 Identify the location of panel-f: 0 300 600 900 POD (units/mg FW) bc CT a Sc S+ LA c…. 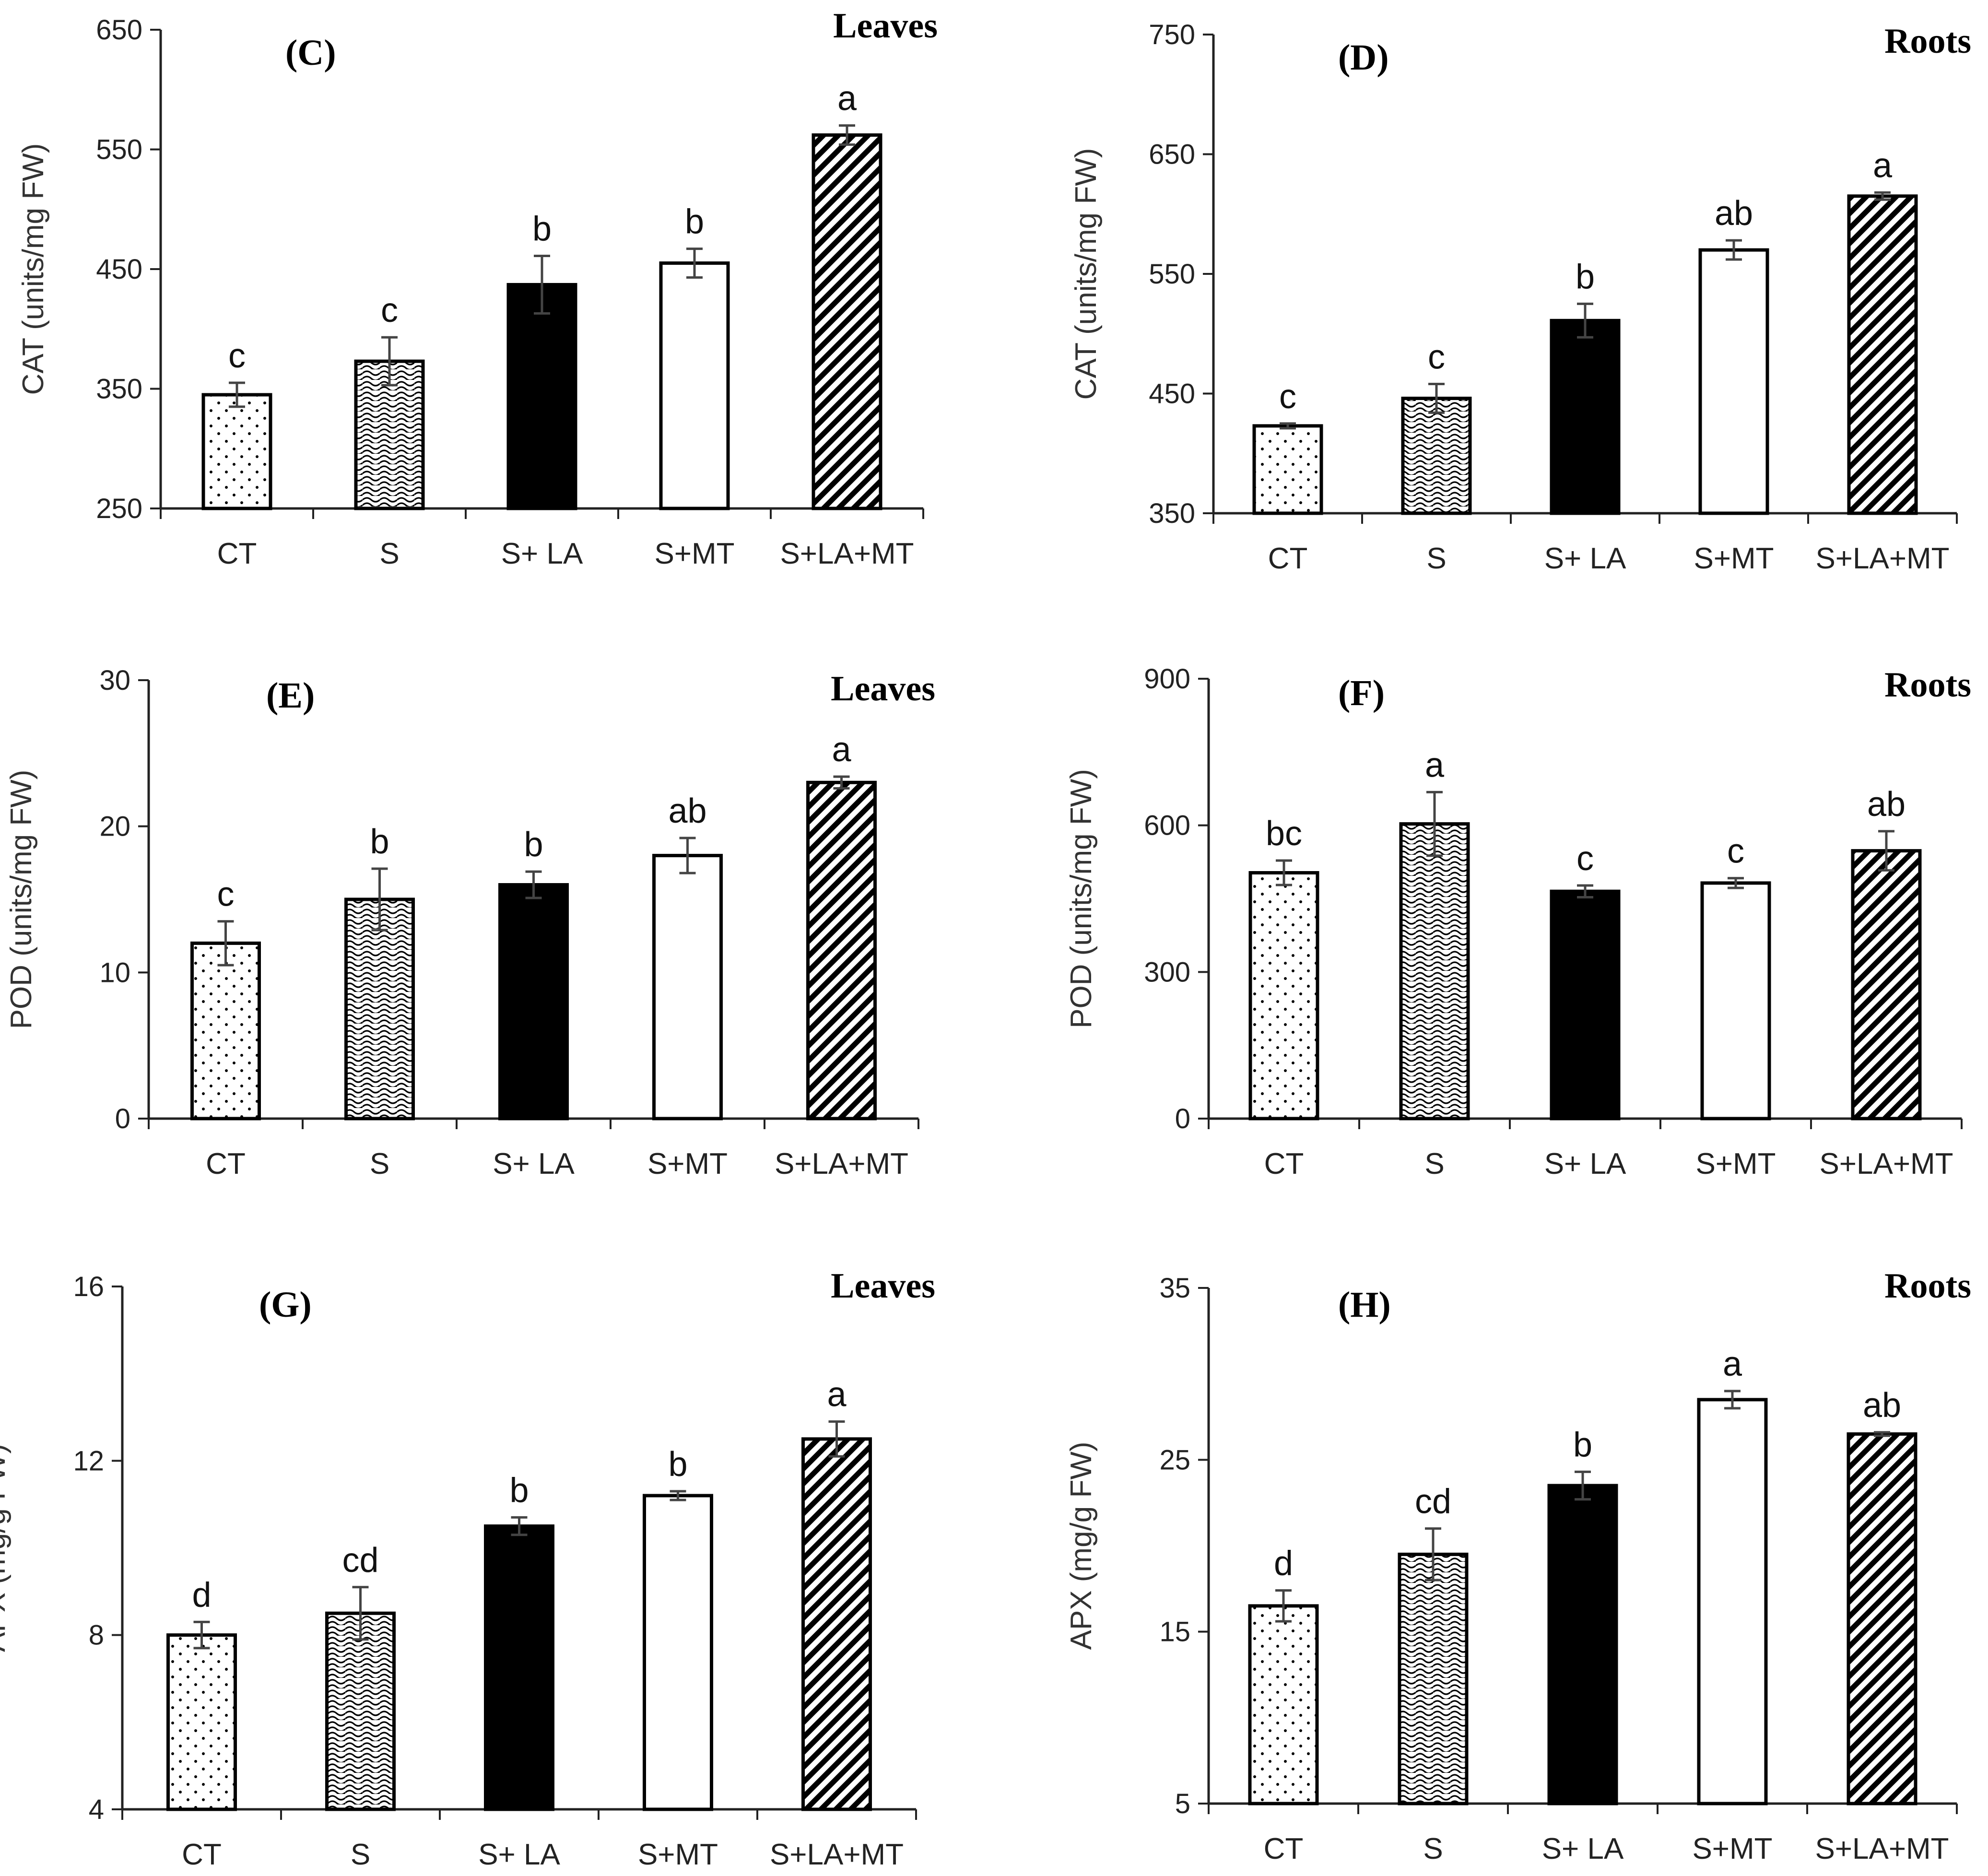
(1518, 922).